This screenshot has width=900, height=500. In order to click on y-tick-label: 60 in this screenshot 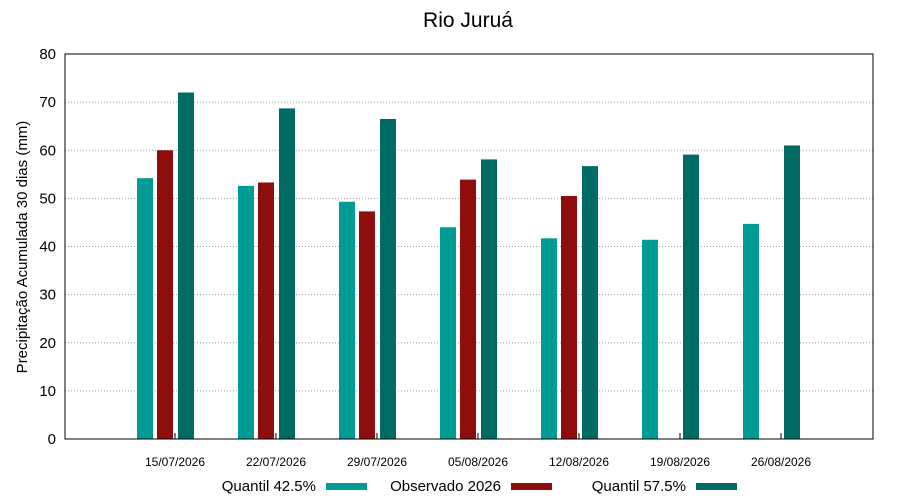, I will do `click(47, 150)`.